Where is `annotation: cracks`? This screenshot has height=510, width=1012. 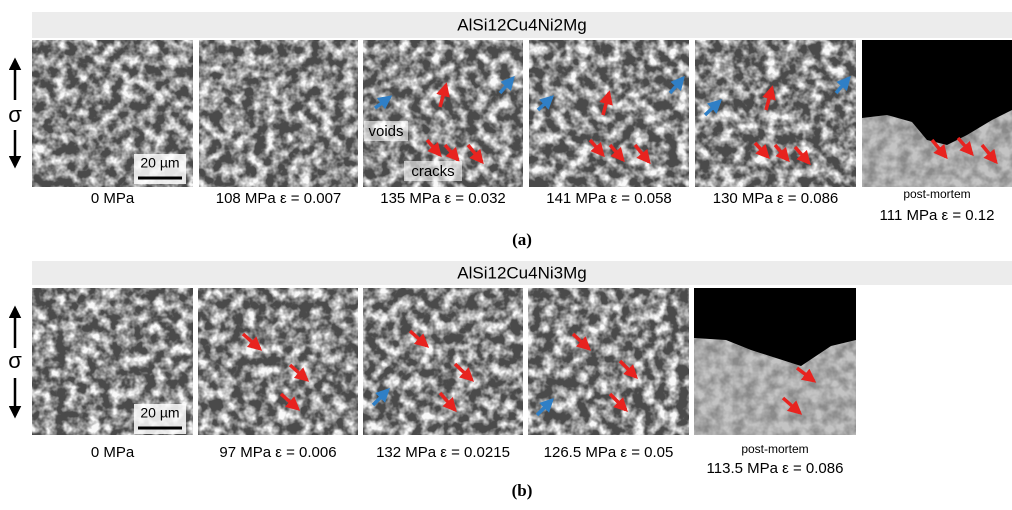 annotation: cracks is located at coordinates (432, 171).